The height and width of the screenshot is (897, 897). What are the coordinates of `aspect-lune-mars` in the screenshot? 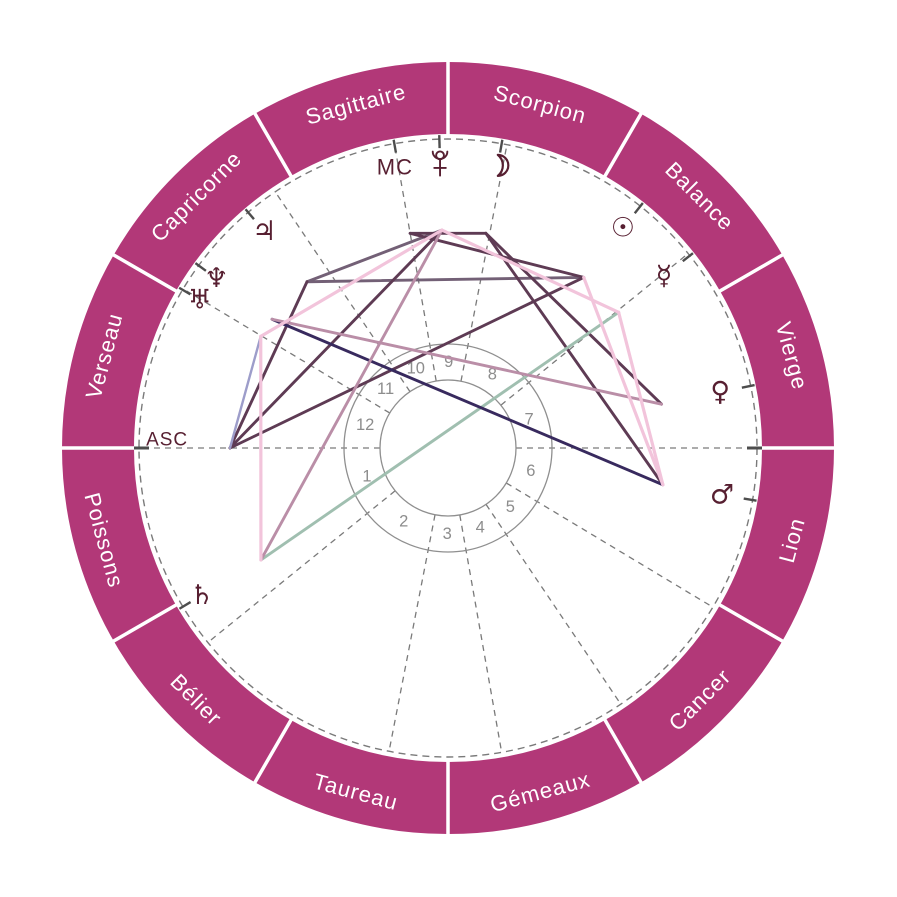 It's located at (574, 359).